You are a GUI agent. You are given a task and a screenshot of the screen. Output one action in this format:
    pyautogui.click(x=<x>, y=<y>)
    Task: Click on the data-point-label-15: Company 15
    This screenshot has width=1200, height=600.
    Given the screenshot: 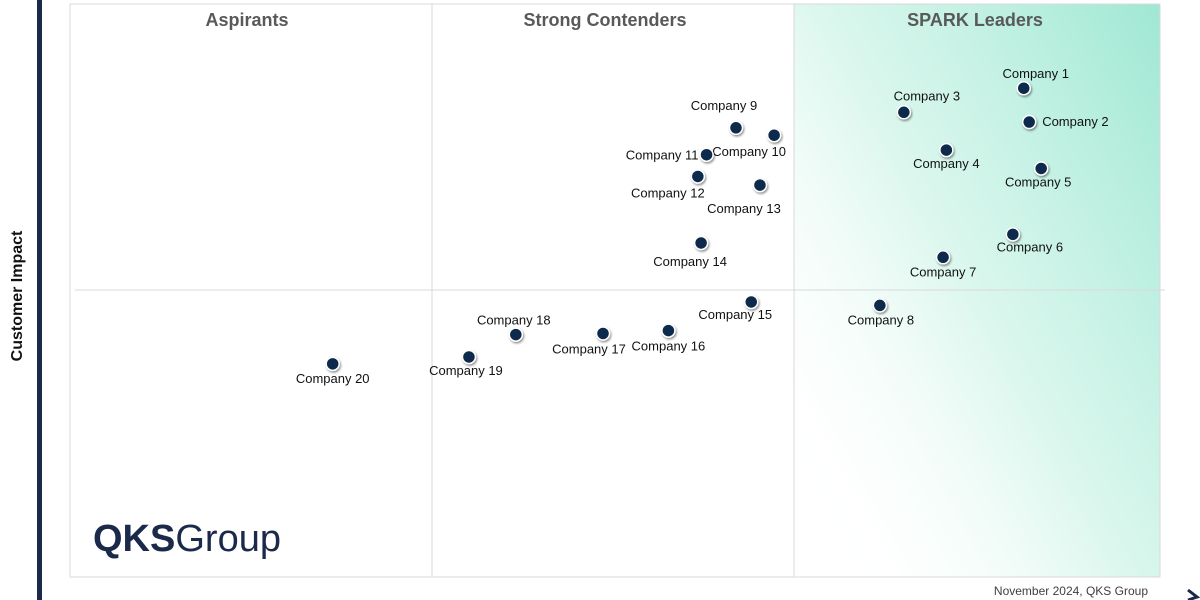 What is the action you would take?
    pyautogui.click(x=735, y=314)
    